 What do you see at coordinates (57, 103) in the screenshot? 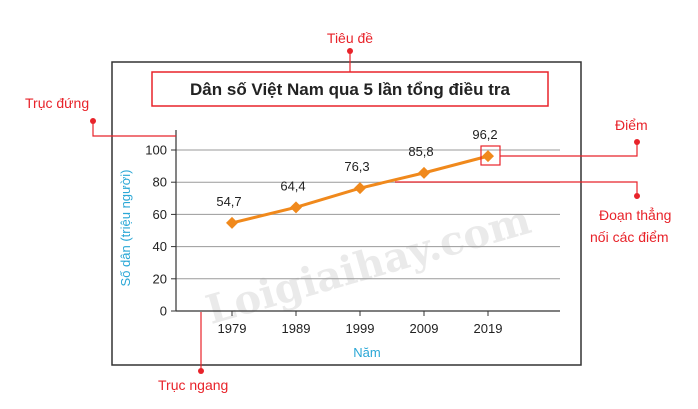
I see `annotation-vertical-axis-text: Trục đứng` at bounding box center [57, 103].